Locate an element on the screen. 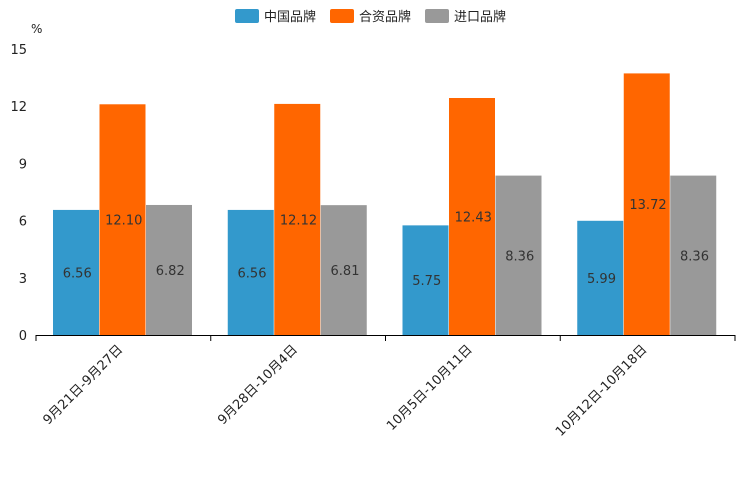 The width and height of the screenshot is (744, 496). y-axis: 0 3 6 9 12 15 is located at coordinates (18, 193).